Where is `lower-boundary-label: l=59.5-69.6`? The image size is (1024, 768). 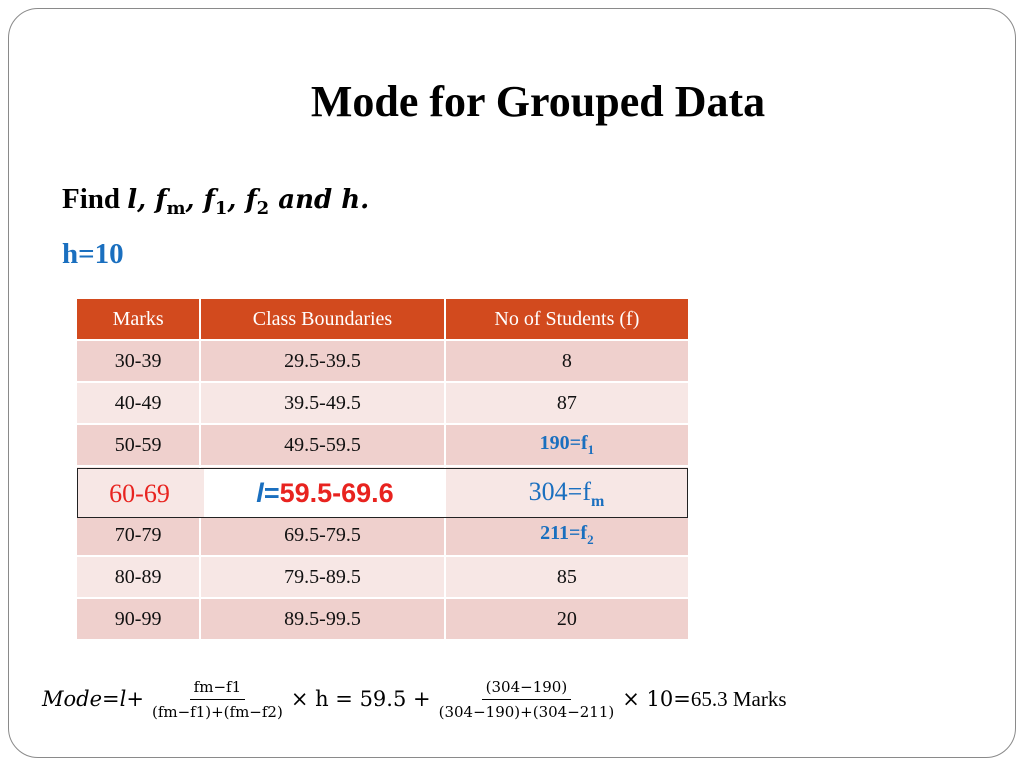 lower-boundary-label: l=59.5-69.6 is located at coordinates (325, 493).